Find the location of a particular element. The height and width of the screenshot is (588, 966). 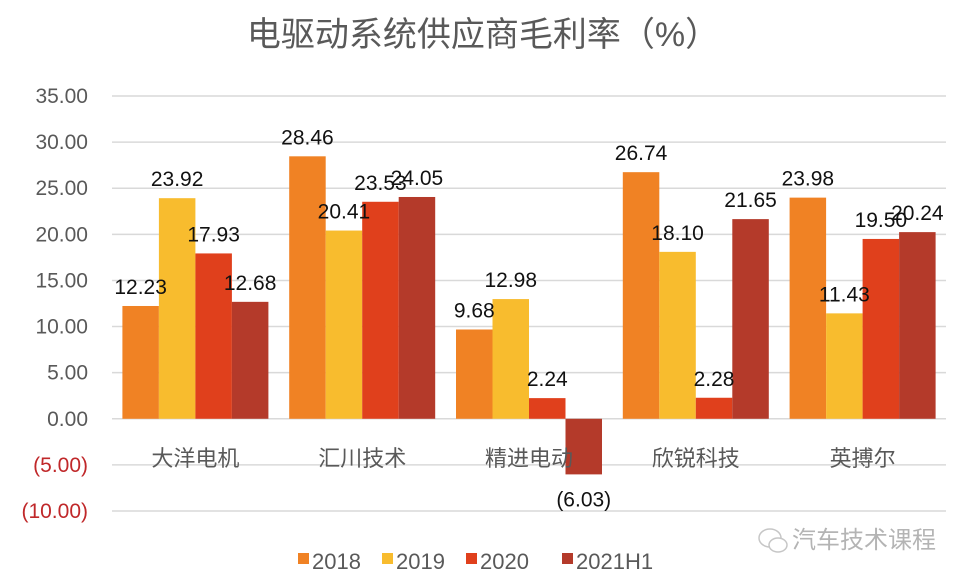

data-label: 23.92 is located at coordinates (177, 179).